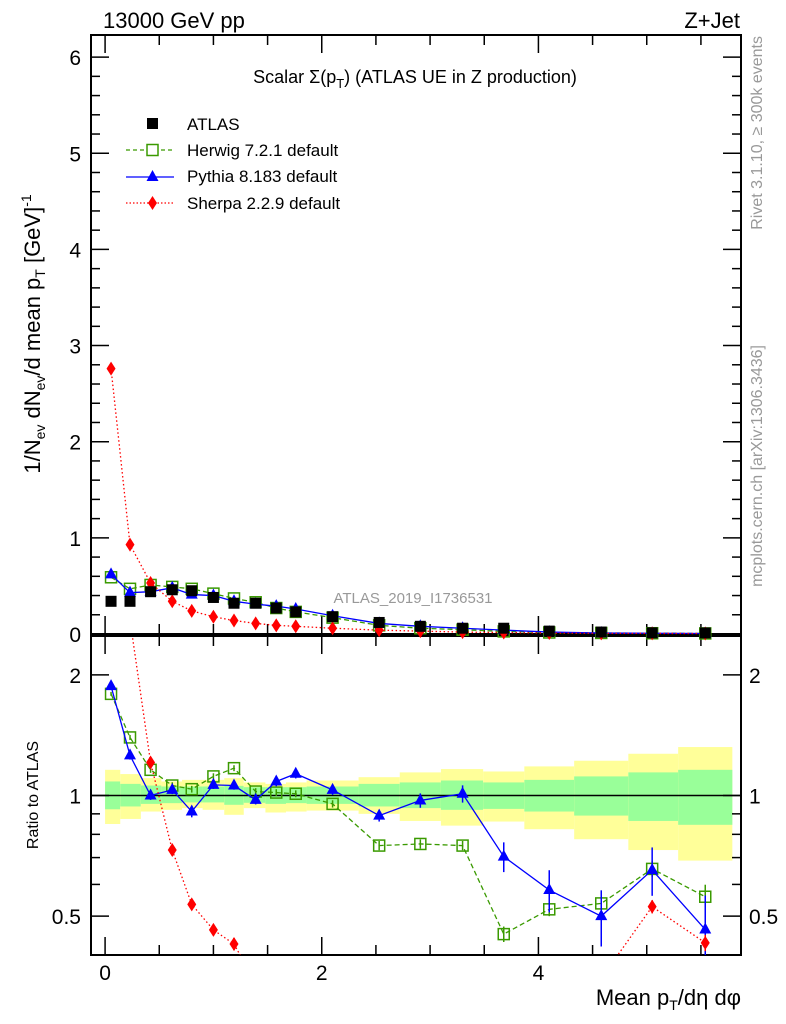  I want to click on analysis-watermark: ATLAS_2019_I1736531, so click(412, 598).